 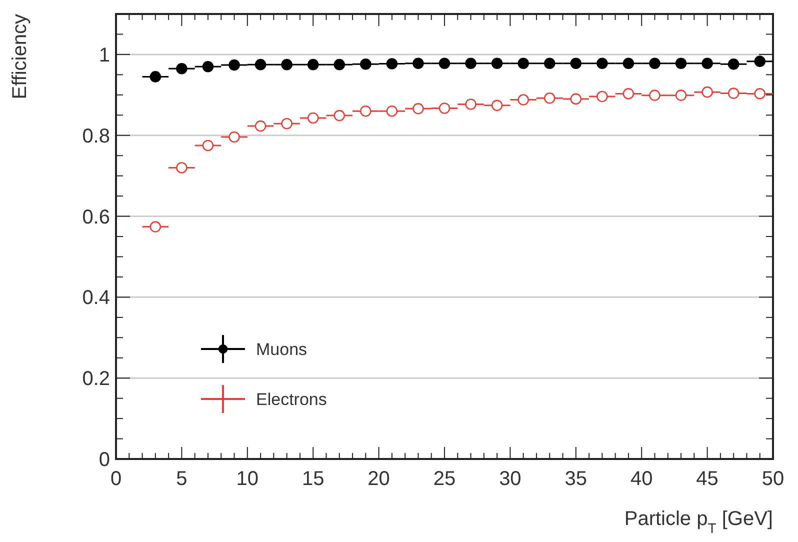 I want to click on legend-label: Electrons, so click(x=291, y=399).